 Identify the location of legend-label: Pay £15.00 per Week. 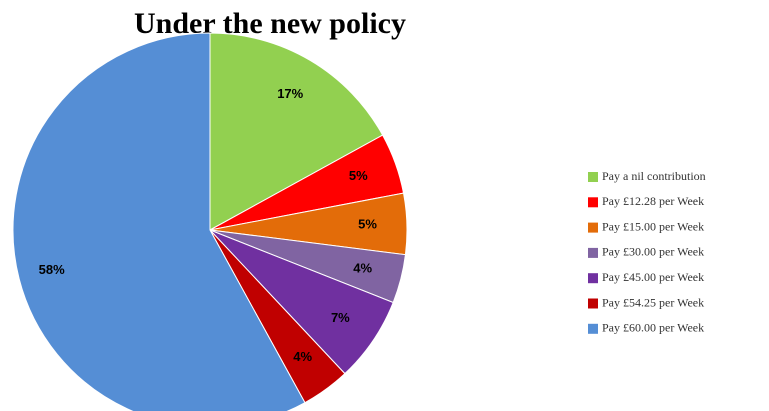
(653, 226).